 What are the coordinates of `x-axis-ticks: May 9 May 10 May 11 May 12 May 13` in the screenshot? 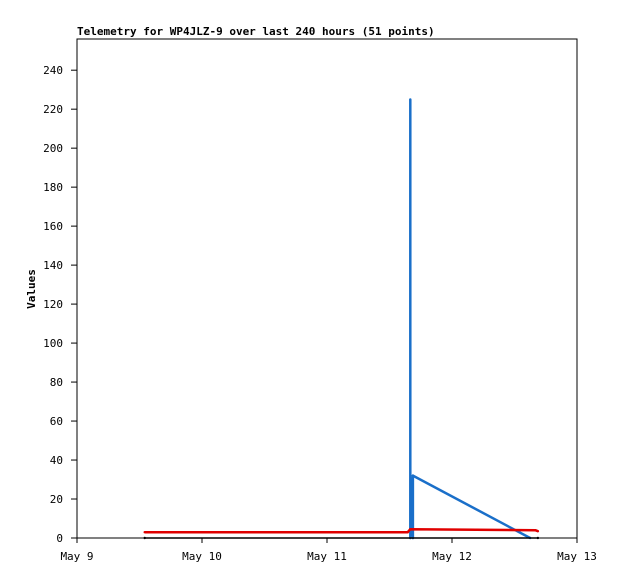 It's located at (328, 550).